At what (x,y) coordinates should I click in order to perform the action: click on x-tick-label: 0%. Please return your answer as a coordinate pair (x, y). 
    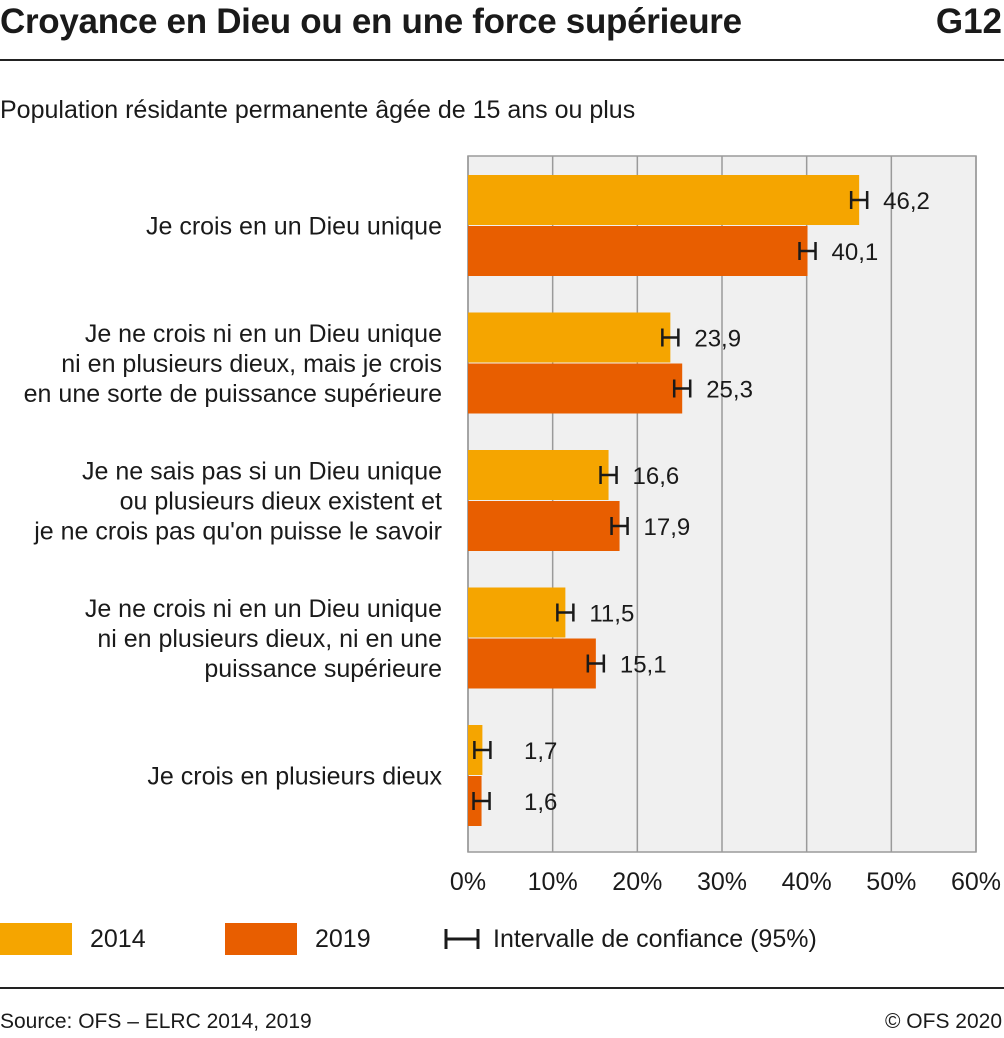
    Looking at the image, I should click on (468, 882).